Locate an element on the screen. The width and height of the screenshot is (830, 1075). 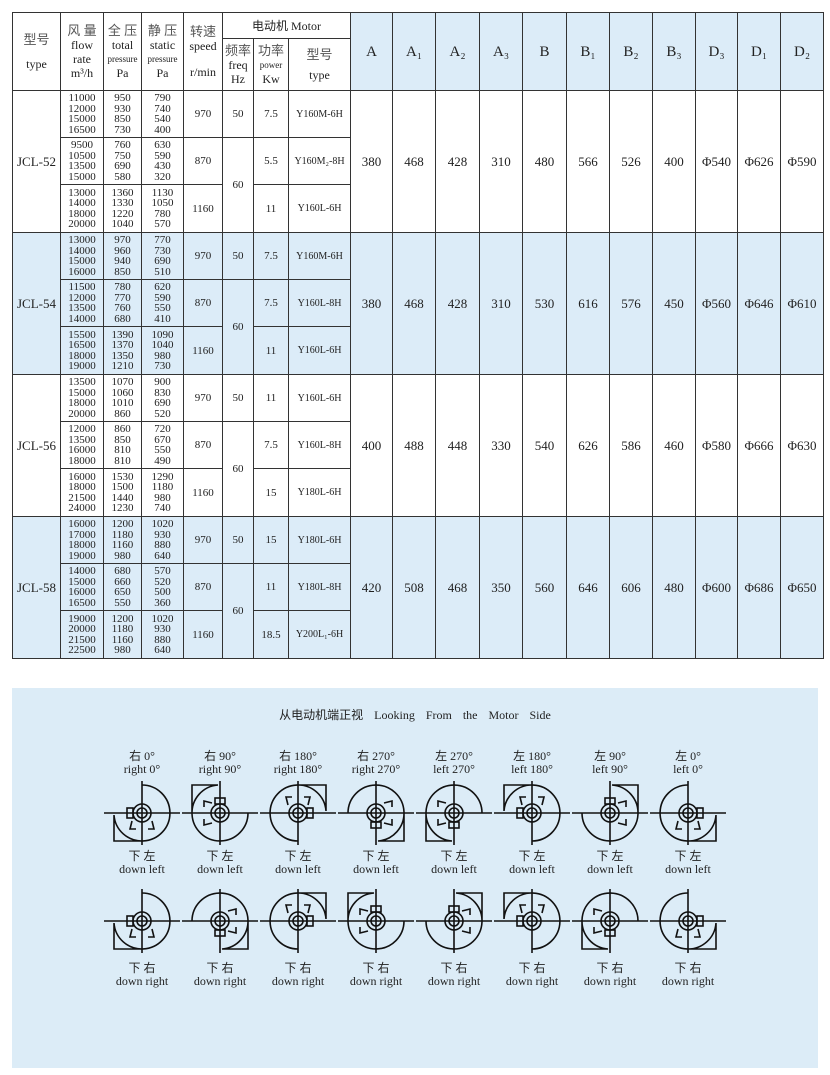
header-dim: B₁ is located at coordinates (588, 51).